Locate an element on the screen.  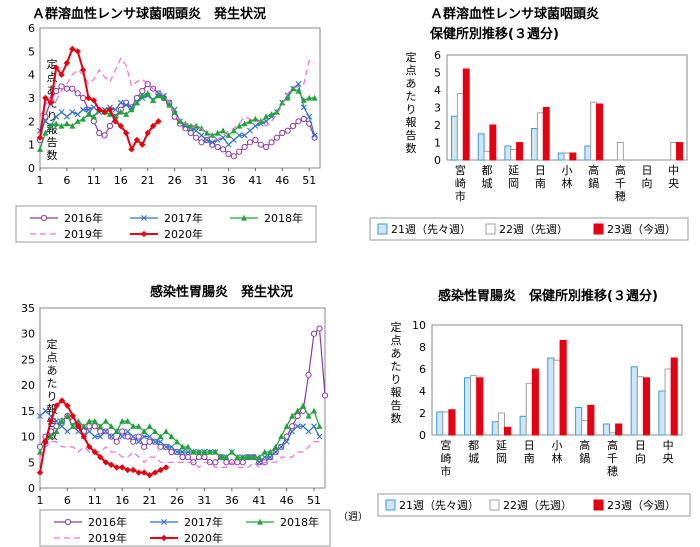
strep_bar-category-label-char: 高 is located at coordinates (620, 170).